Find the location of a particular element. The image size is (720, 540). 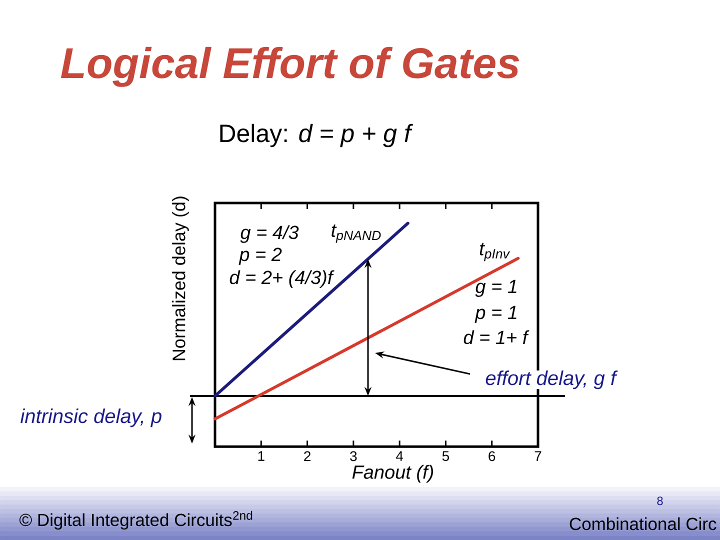

series-label: t$_{pNAND}$ is located at coordinates (356, 233).